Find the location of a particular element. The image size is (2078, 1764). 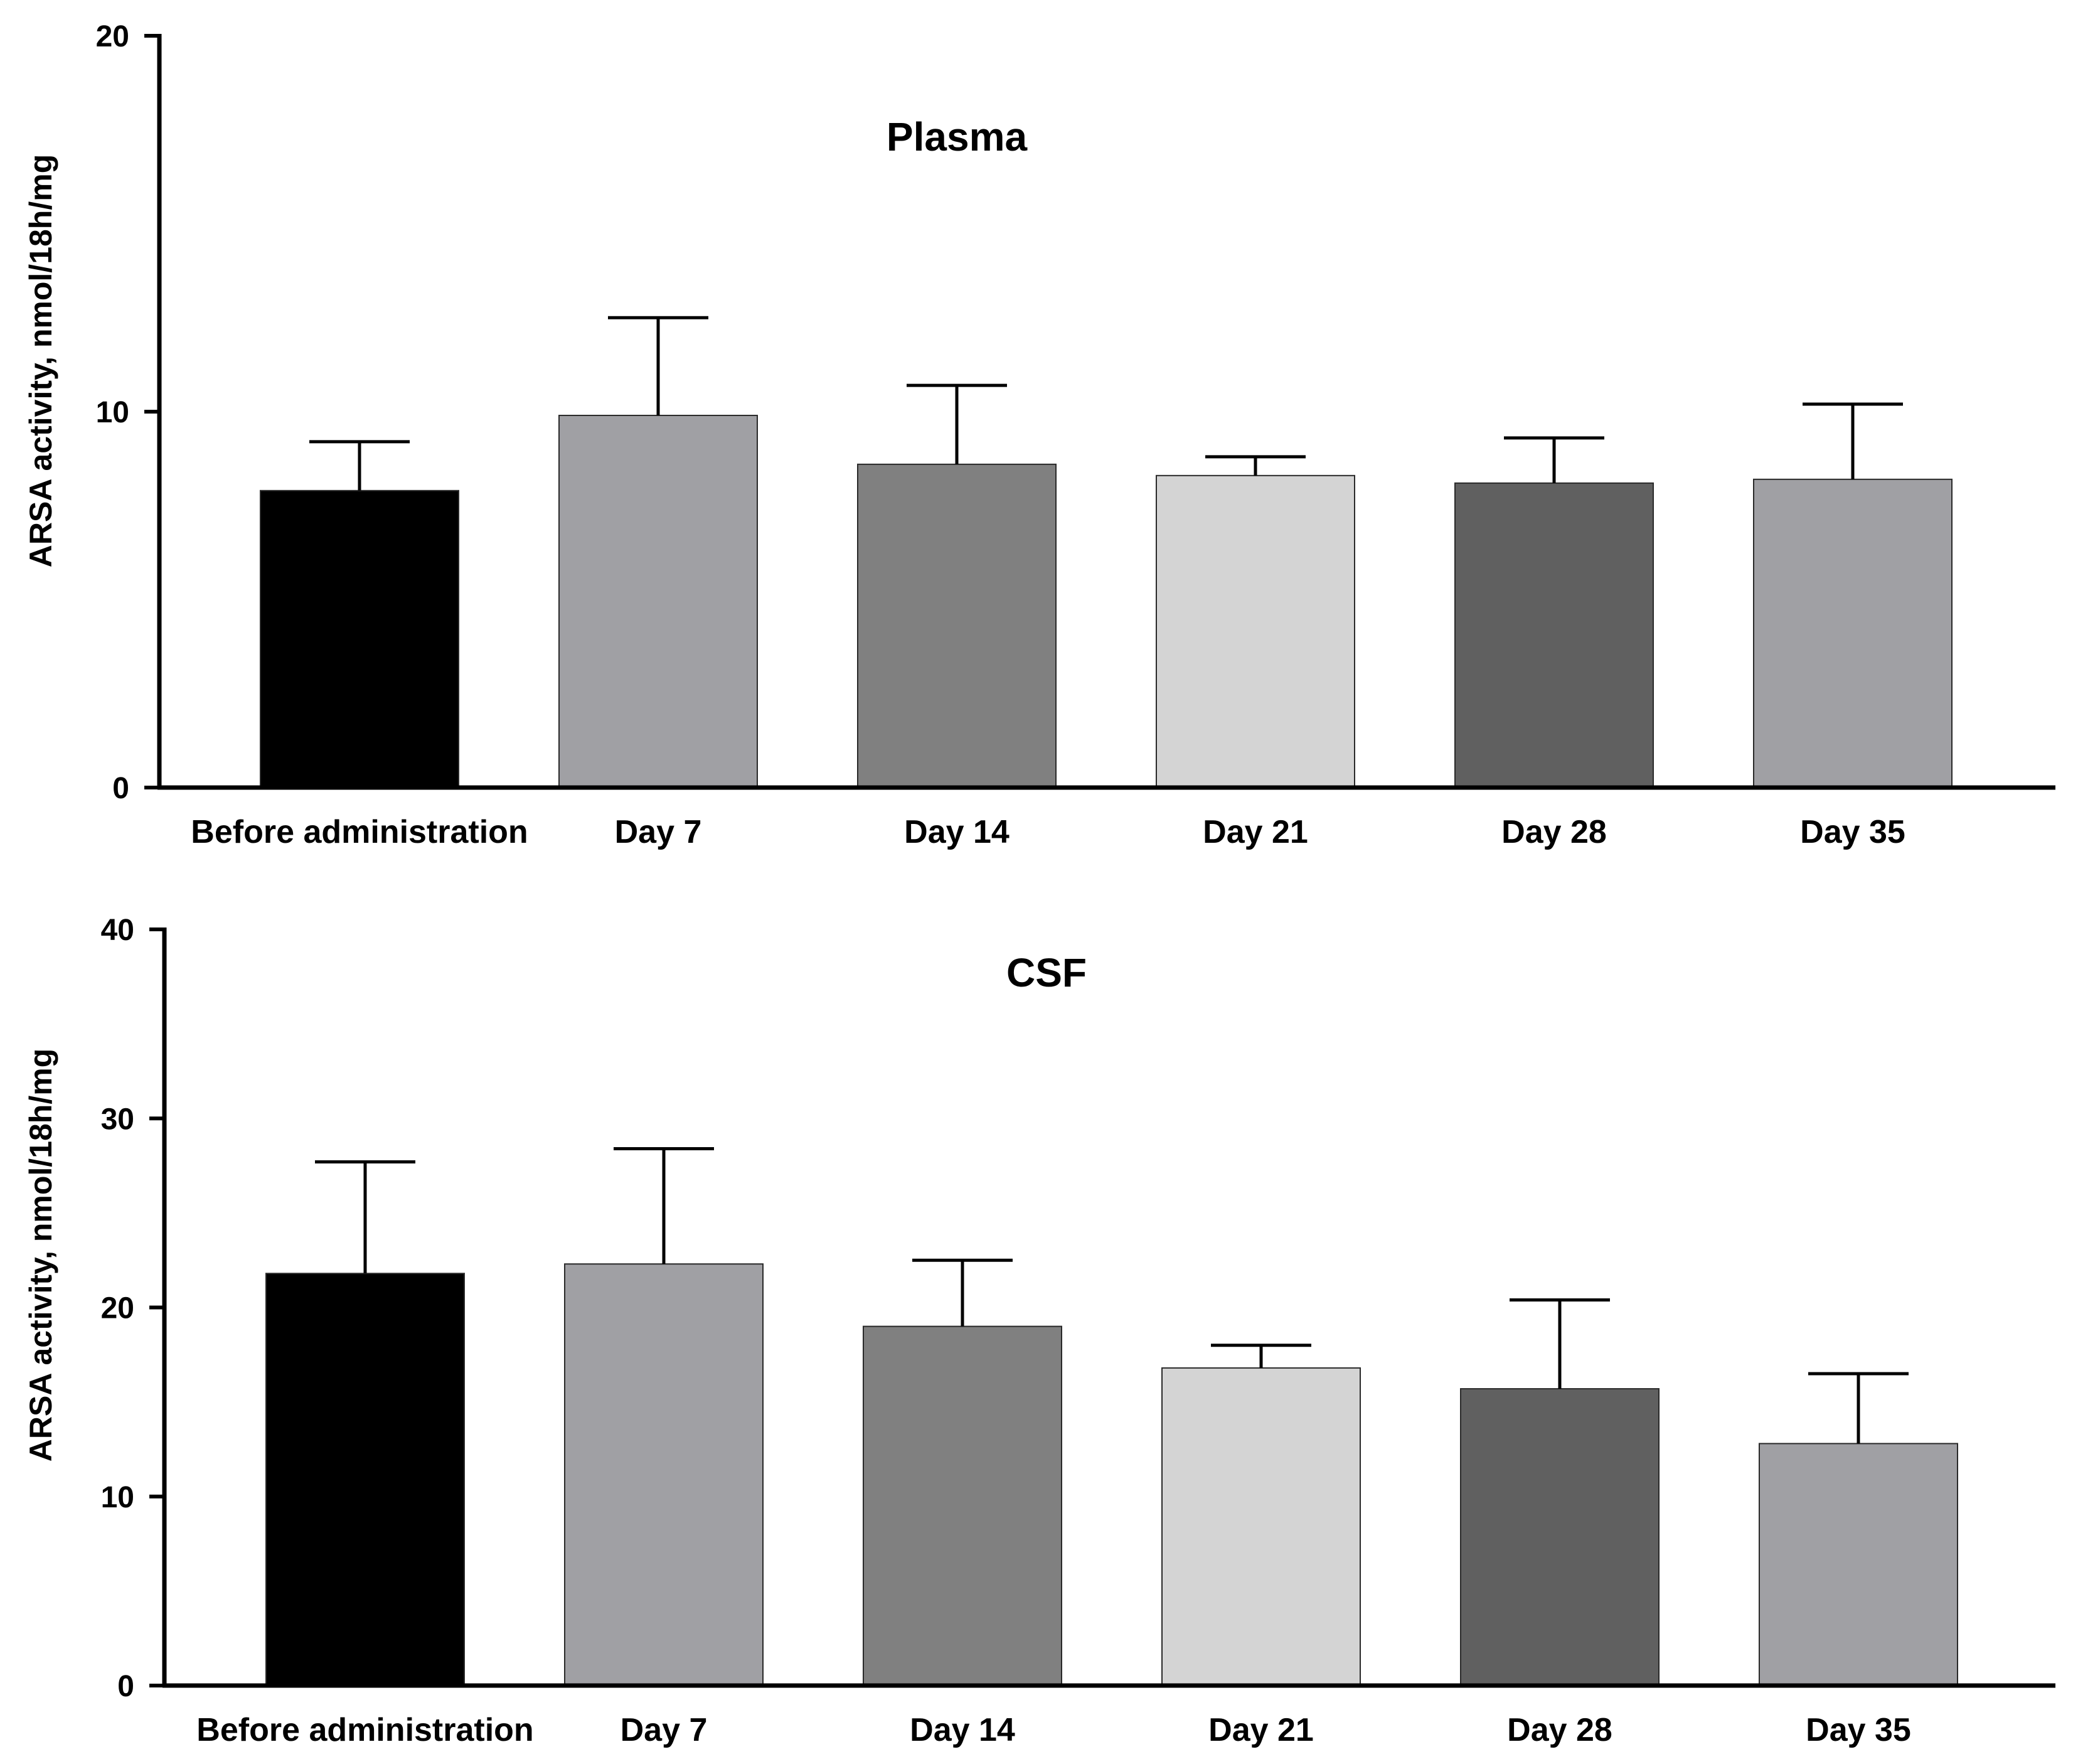

chart-title: Plasma is located at coordinates (957, 136).